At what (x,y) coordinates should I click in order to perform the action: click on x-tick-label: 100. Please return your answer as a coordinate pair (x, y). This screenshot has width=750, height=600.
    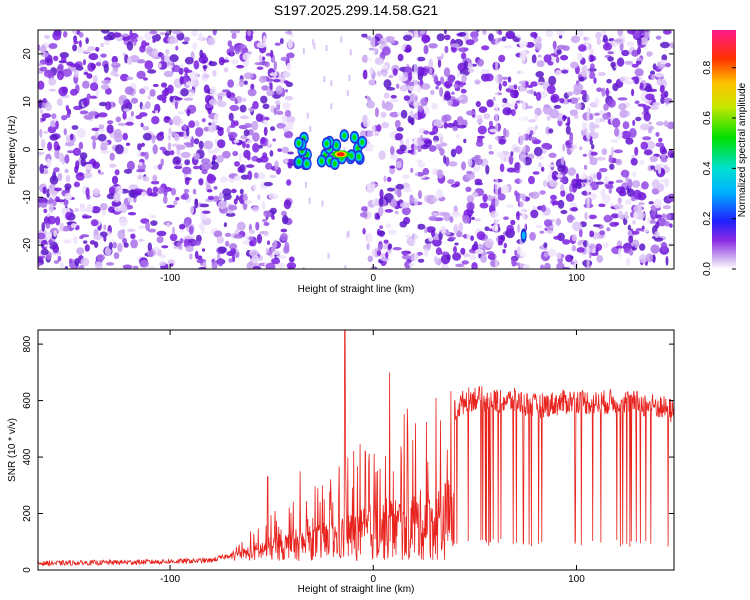
    Looking at the image, I should click on (576, 278).